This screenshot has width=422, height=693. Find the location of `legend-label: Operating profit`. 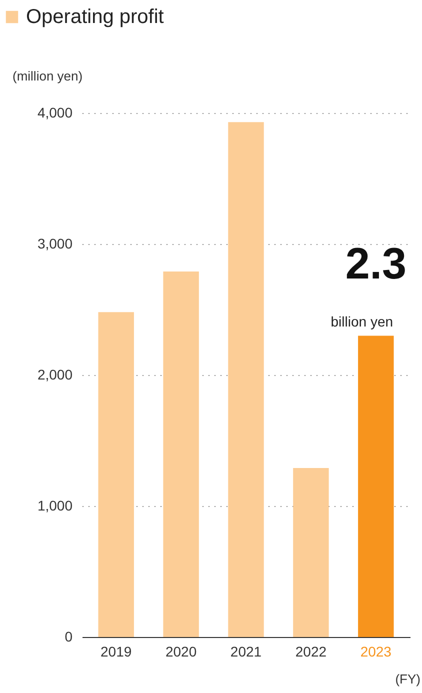

legend-label: Operating profit is located at coordinates (95, 17).